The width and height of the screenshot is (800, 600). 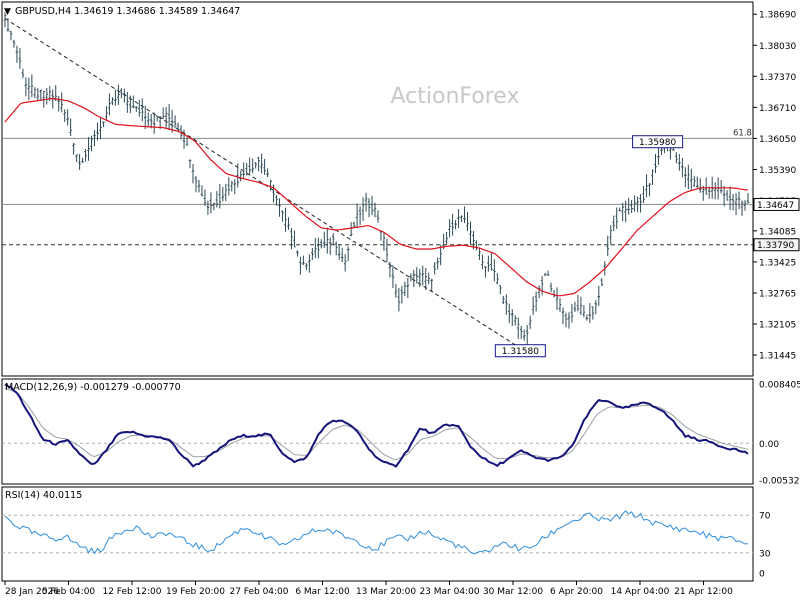 What do you see at coordinates (258, 592) in the screenshot?
I see `x-tick-label: 27 Feb 04:00` at bounding box center [258, 592].